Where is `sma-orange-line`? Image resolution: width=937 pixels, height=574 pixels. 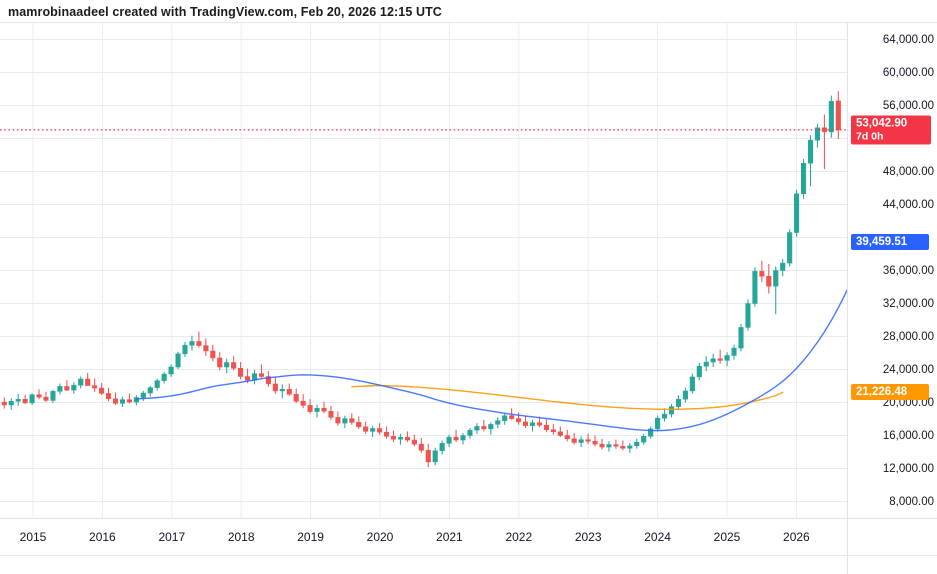 sma-orange-line is located at coordinates (567, 397).